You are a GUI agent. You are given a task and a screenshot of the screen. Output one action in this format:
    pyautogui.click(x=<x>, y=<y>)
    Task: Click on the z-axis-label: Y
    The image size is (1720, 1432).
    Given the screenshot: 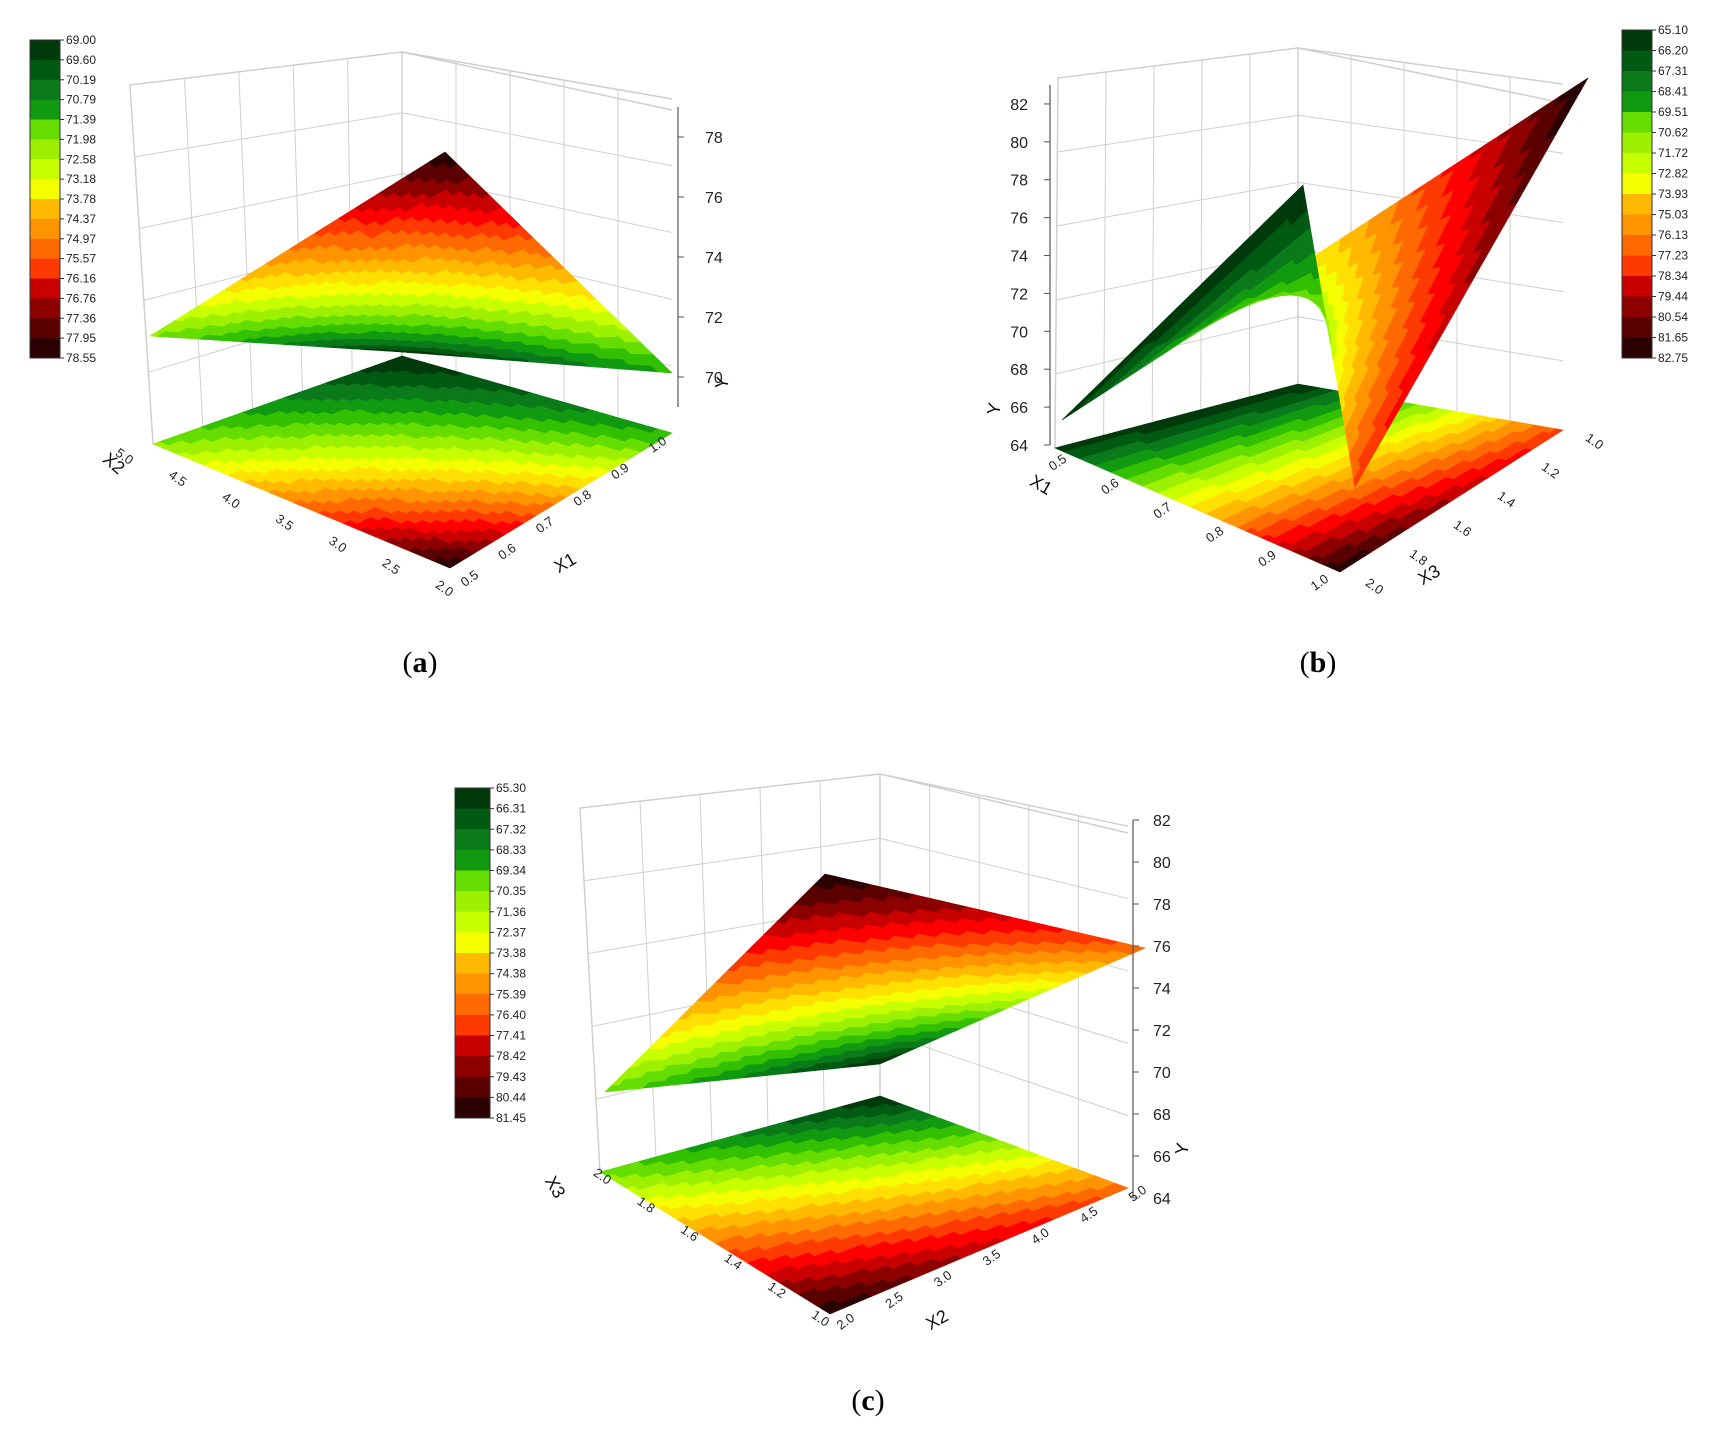 What is the action you would take?
    pyautogui.click(x=722, y=382)
    